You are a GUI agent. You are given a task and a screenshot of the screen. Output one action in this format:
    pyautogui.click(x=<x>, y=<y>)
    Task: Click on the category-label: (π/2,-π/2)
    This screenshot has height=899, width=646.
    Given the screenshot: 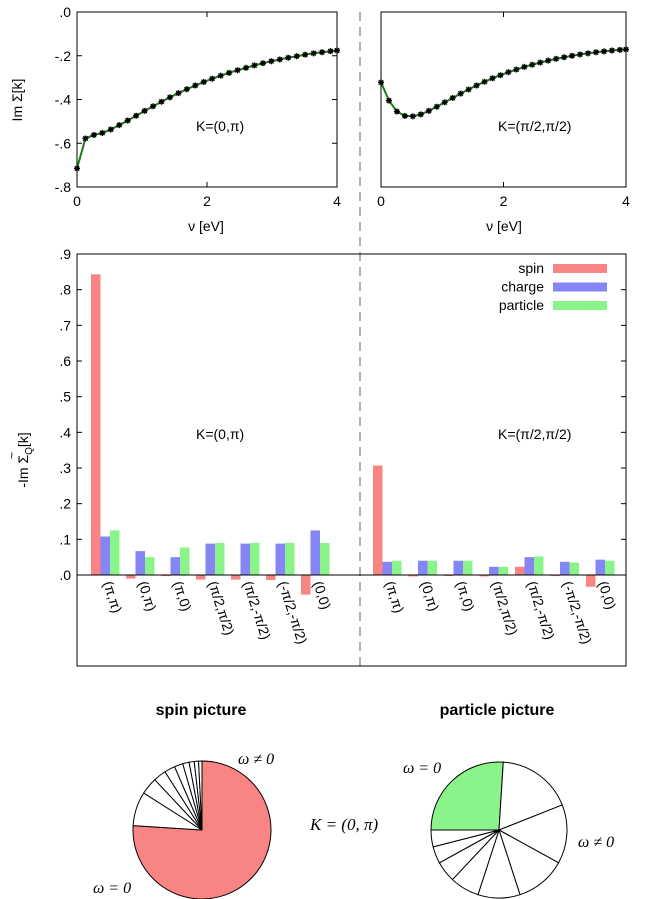 What is the action you would take?
    pyautogui.click(x=541, y=610)
    